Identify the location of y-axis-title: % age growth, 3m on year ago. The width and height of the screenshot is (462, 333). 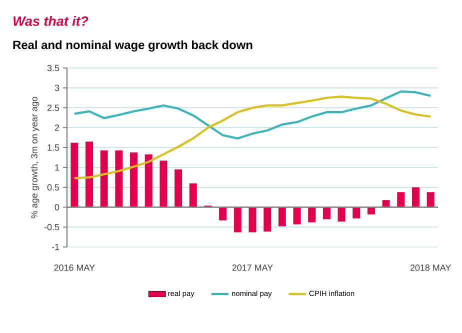
(35, 157).